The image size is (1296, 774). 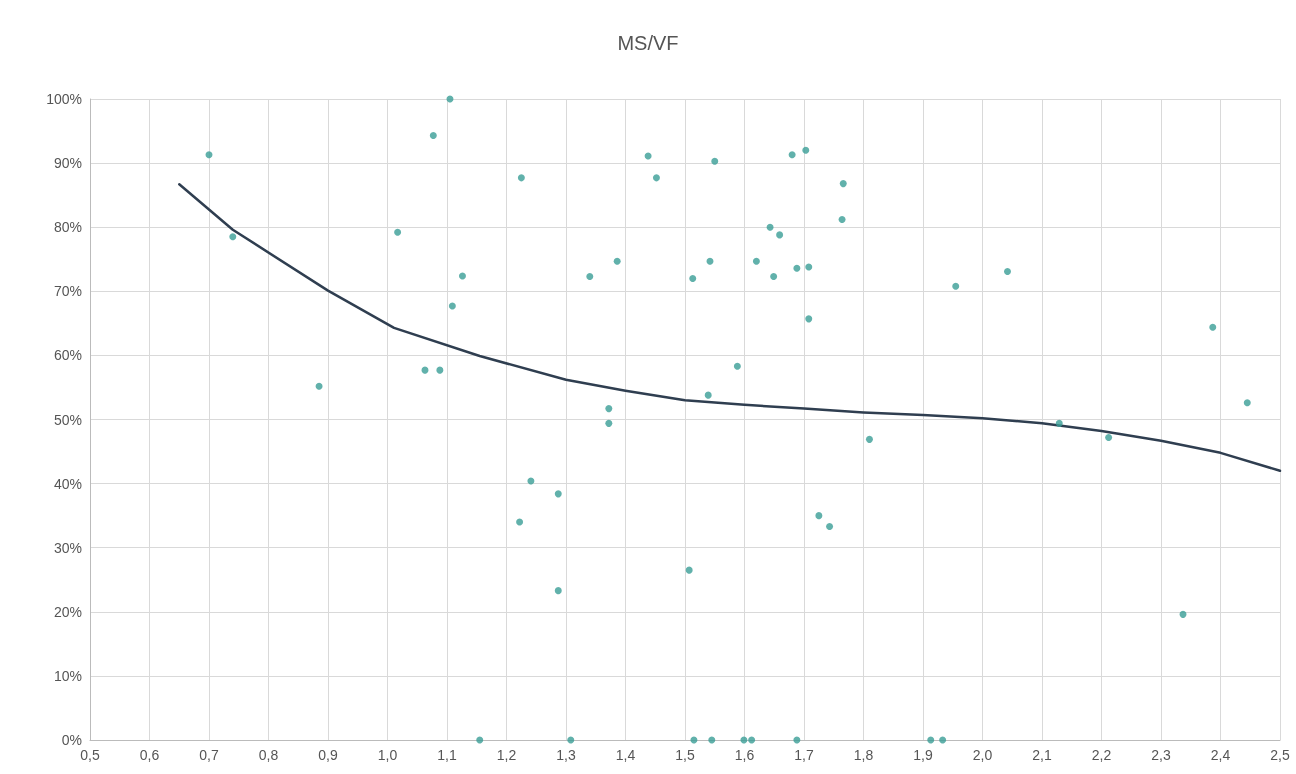 What do you see at coordinates (1101, 755) in the screenshot?
I see `x-tick-label: 2,2` at bounding box center [1101, 755].